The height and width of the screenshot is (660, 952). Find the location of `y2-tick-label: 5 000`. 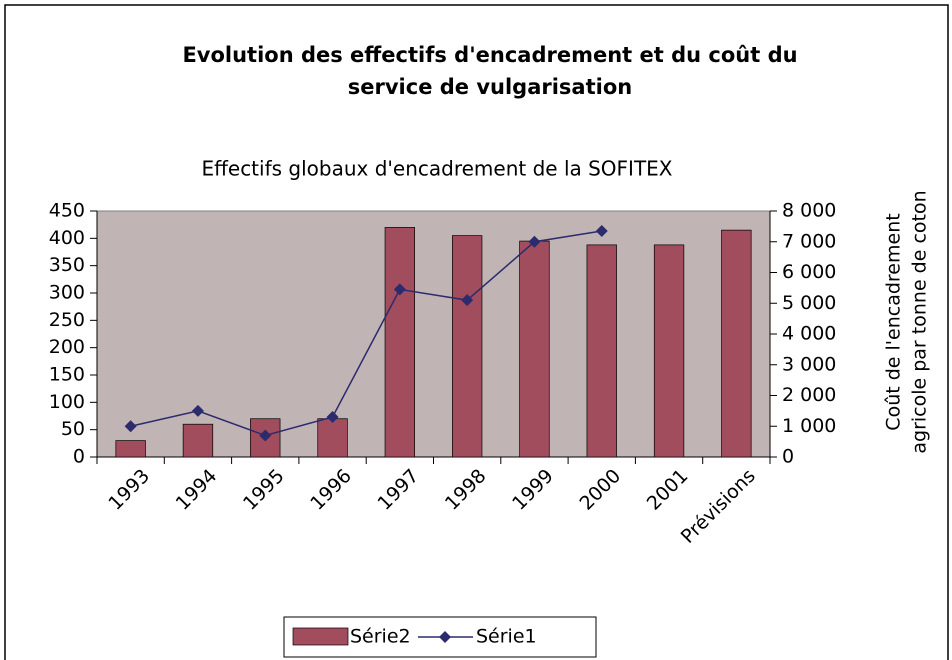

y2-tick-label: 5 000 is located at coordinates (809, 303).